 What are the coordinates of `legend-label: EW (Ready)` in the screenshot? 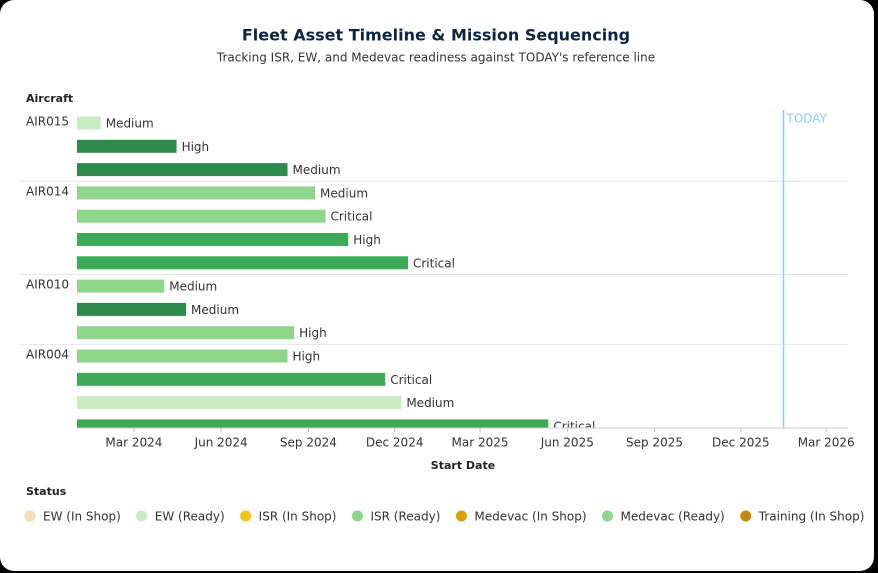 It's located at (190, 517).